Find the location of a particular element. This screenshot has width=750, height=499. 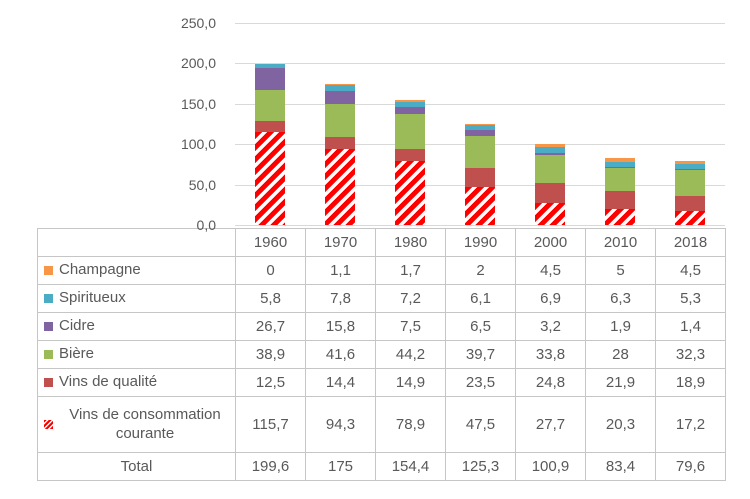

bar-1960 is located at coordinates (270, 144).